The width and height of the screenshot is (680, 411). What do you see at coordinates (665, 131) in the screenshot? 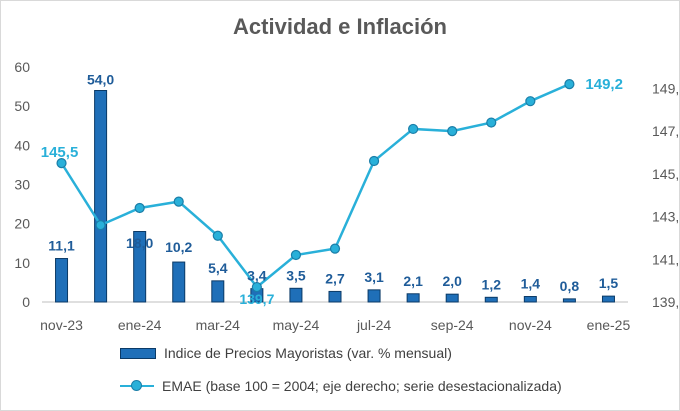
I see `y-right-tick-label: 147,` at bounding box center [665, 131].